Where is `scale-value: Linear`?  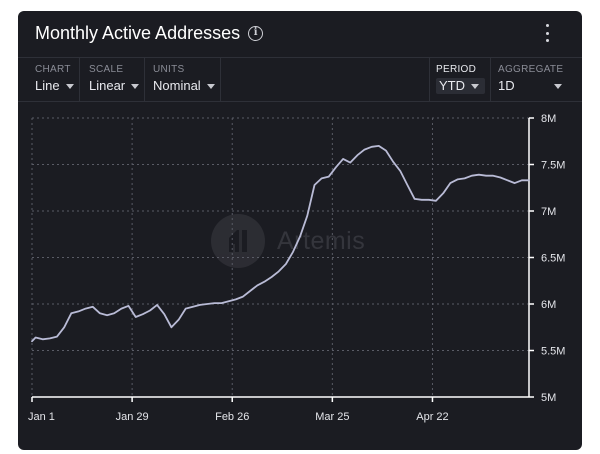
scale-value: Linear is located at coordinates (114, 86).